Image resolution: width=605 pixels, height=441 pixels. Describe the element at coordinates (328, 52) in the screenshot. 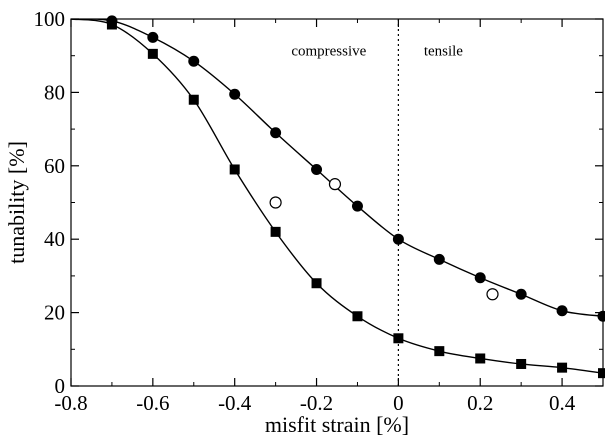

I see `annotation-compressive: compressive` at that location.